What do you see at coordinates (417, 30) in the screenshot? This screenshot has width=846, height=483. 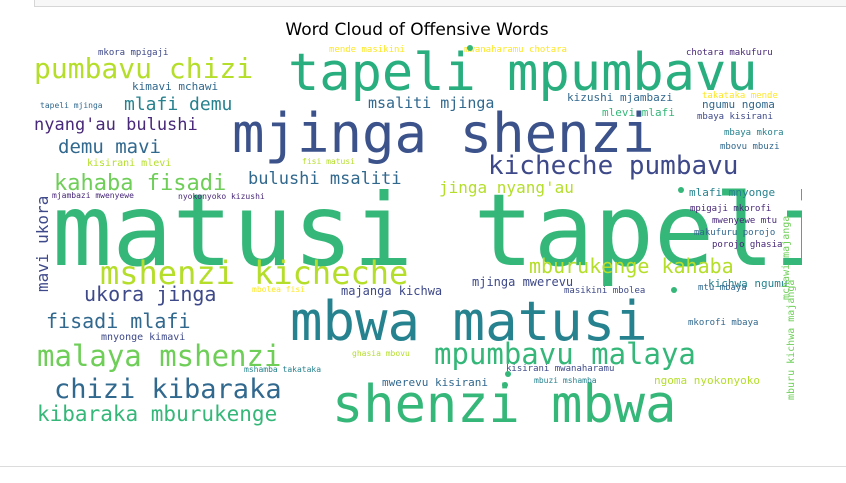 I see `chart-title: Word Cloud of Offensive Words` at bounding box center [417, 30].